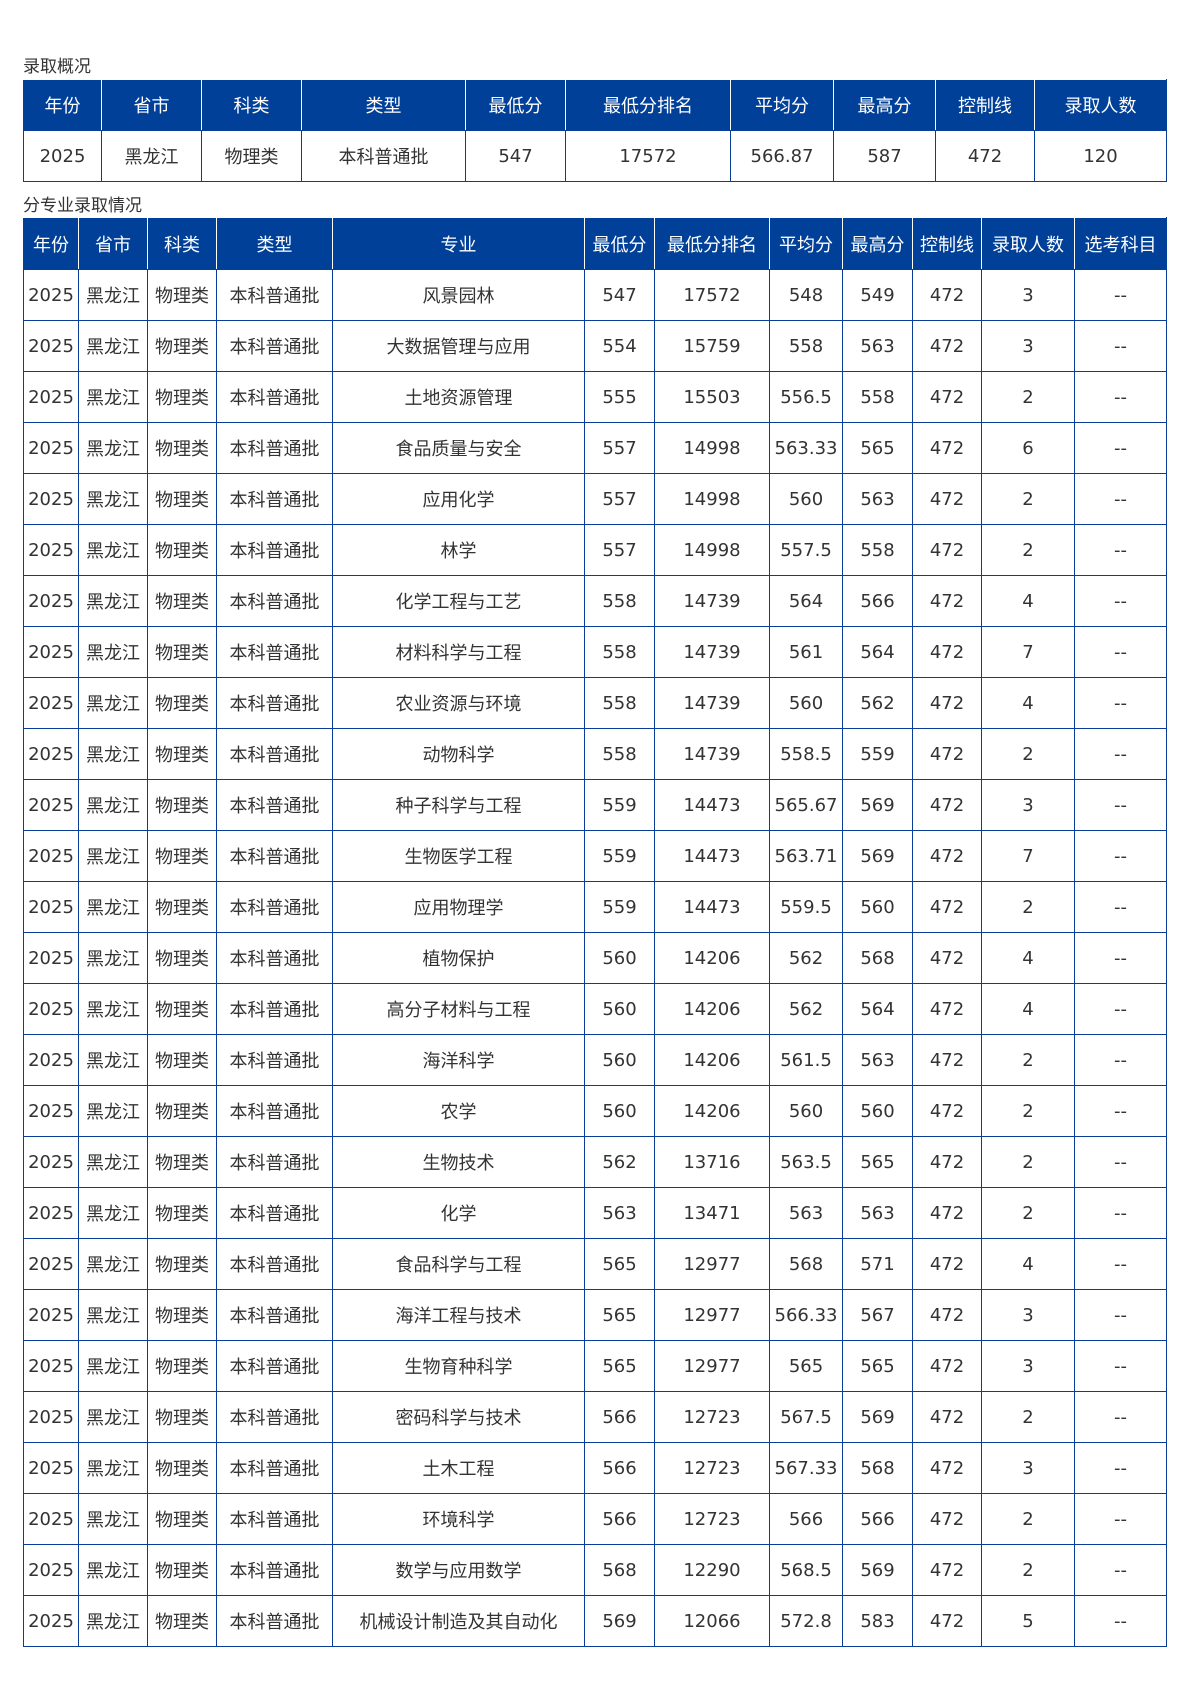 The width and height of the screenshot is (1190, 1683). I want to click on table-cell: 572.8, so click(806, 1621).